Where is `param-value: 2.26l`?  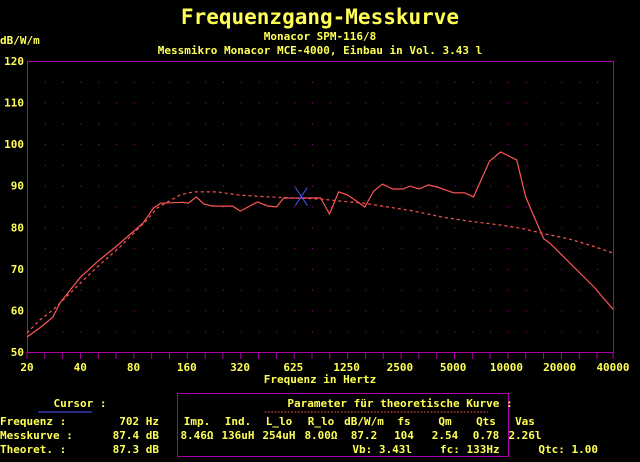
param-value: 2.26l is located at coordinates (524, 435).